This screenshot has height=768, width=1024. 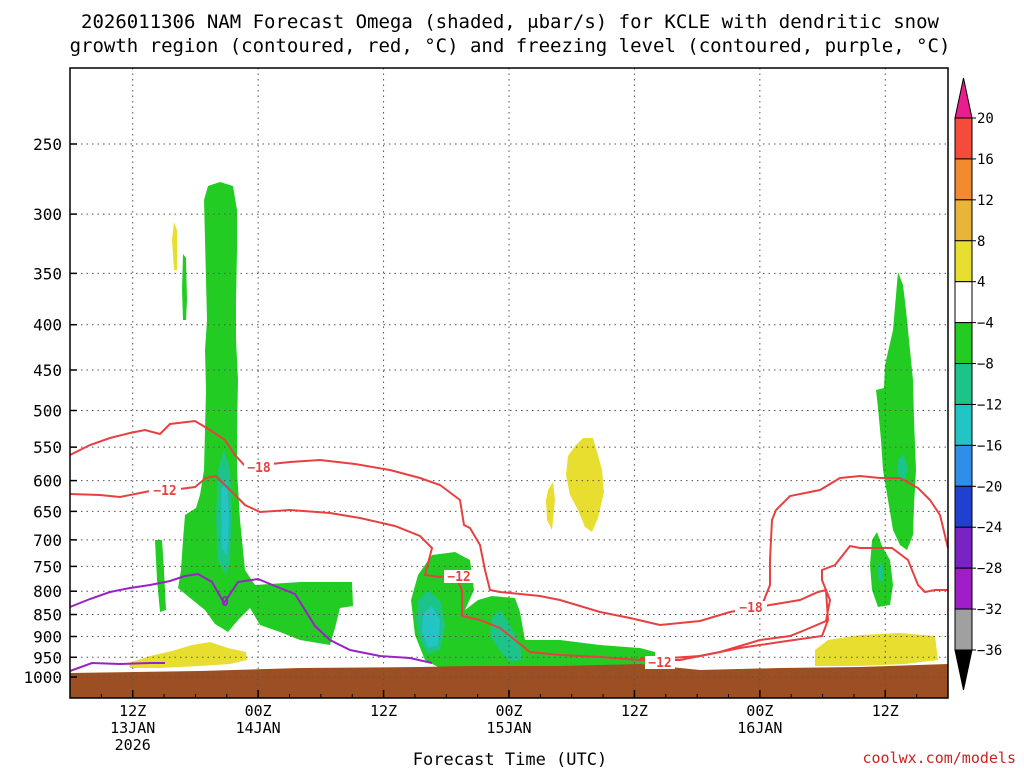 I want to click on omega-positive-region-high, so click(x=174, y=246).